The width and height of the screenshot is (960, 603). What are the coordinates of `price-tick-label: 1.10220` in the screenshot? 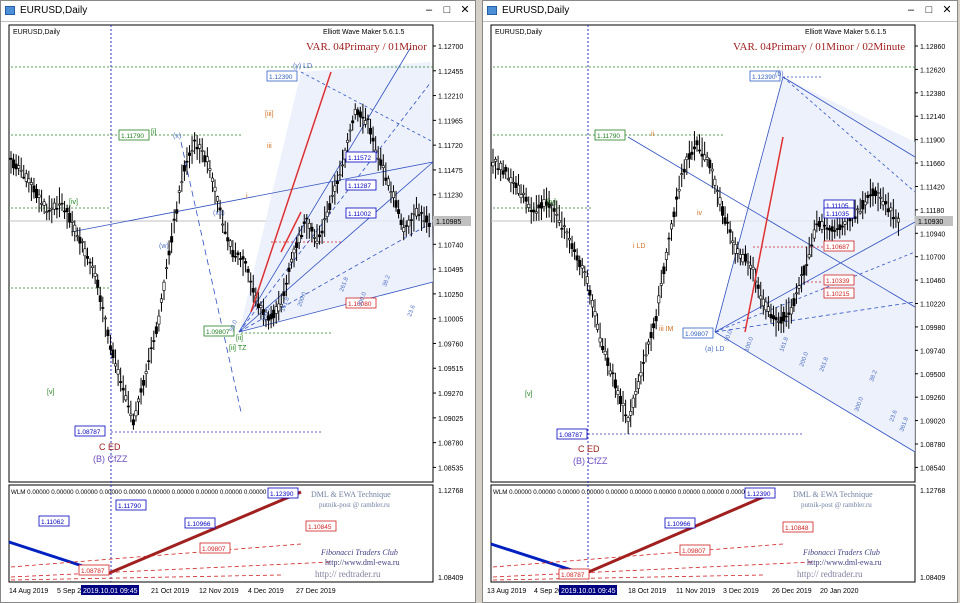 It's located at (932, 305).